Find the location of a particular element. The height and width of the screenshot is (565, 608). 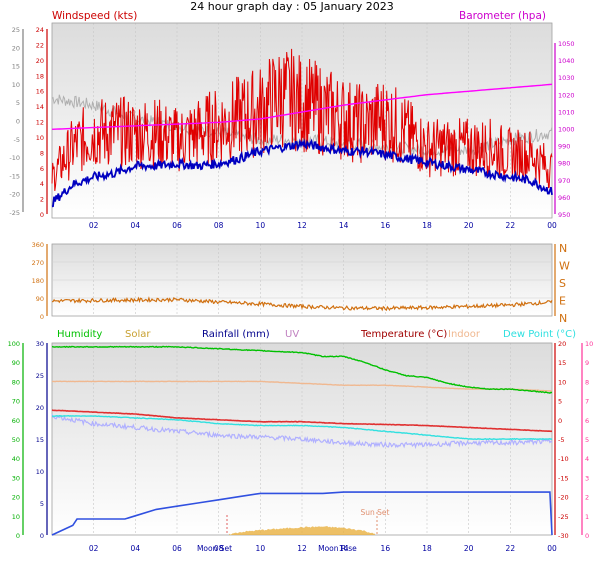

temp-axis-tick-label: 10 is located at coordinates (562, 382).